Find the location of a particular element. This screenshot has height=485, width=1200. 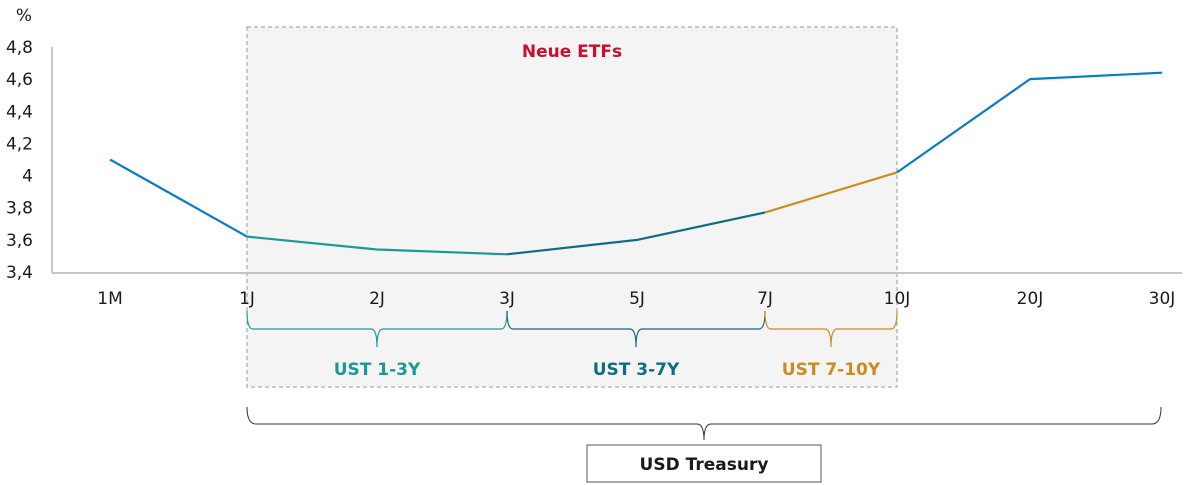

x-tick-label: 20J is located at coordinates (1030, 299).